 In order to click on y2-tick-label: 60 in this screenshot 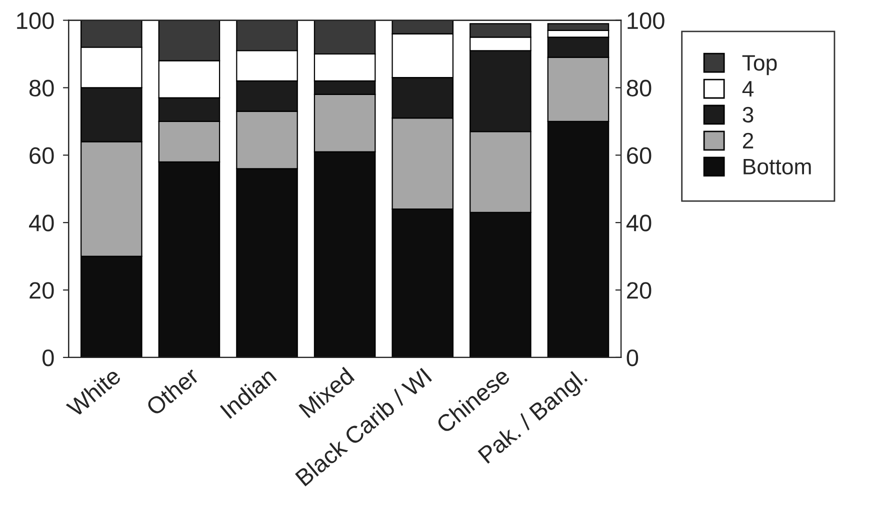, I will do `click(639, 155)`.